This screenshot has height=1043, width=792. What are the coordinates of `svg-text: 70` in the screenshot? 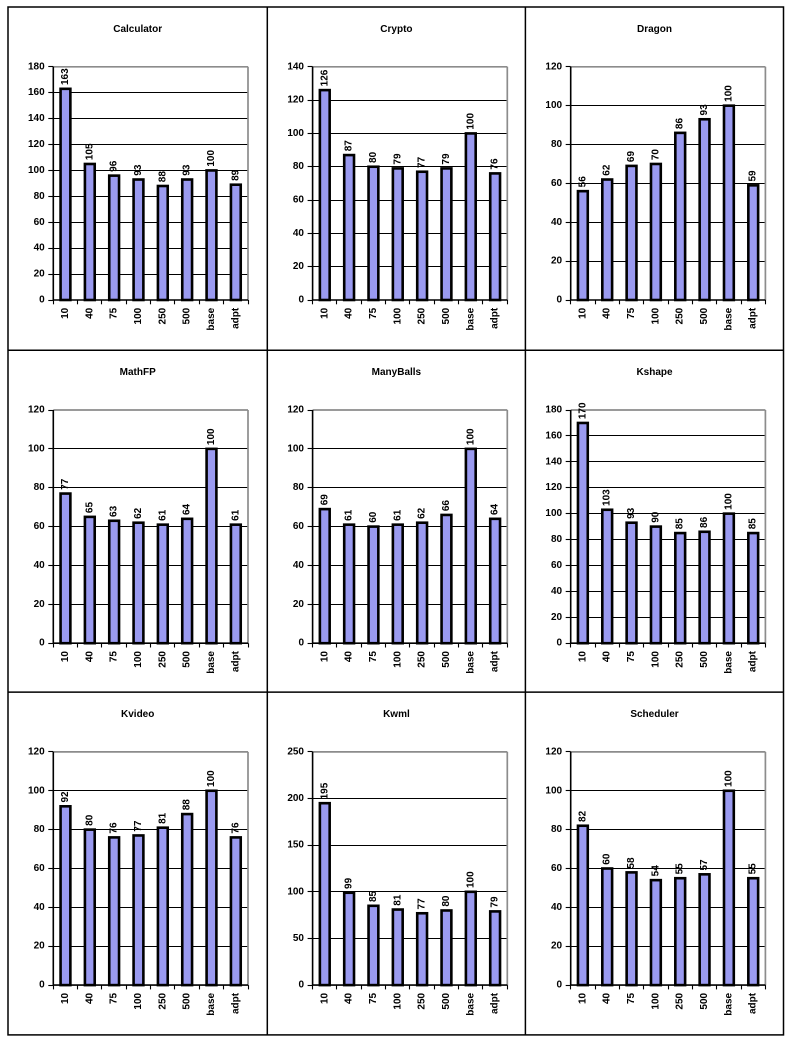 It's located at (655, 155).